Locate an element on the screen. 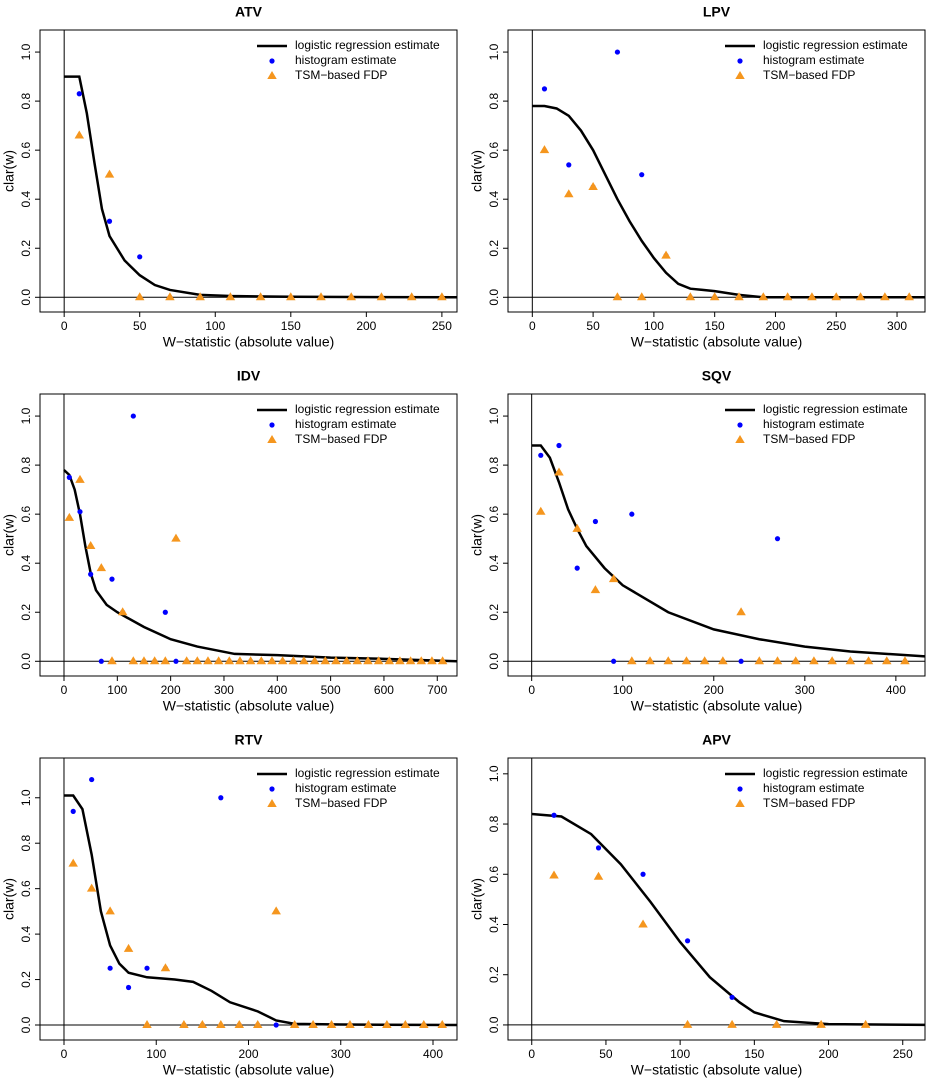 This screenshot has width=932, height=1084. y-axis-label: clar(w) is located at coordinates (477, 535).